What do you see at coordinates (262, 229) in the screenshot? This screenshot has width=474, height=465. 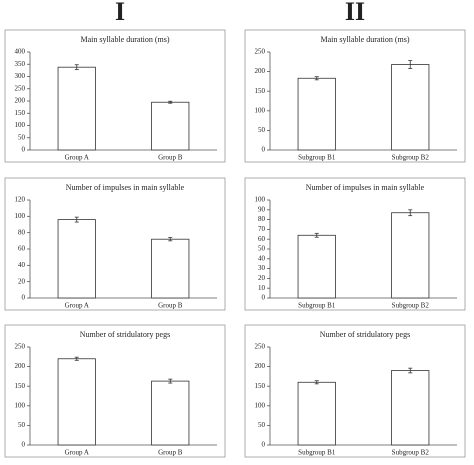 I see `y-tick-label: 70` at bounding box center [262, 229].